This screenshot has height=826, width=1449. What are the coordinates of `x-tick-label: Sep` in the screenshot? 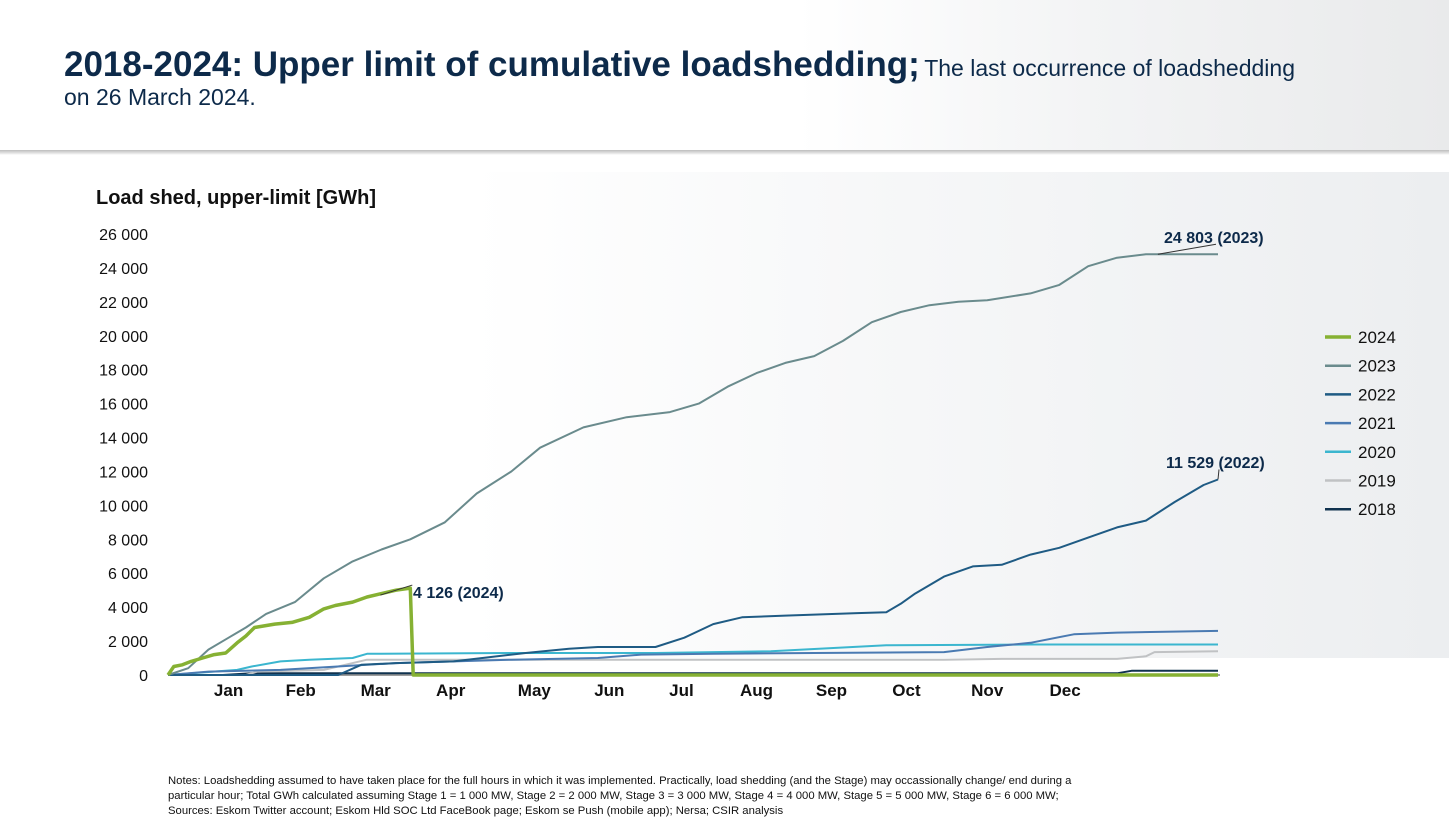 It's located at (831, 690).